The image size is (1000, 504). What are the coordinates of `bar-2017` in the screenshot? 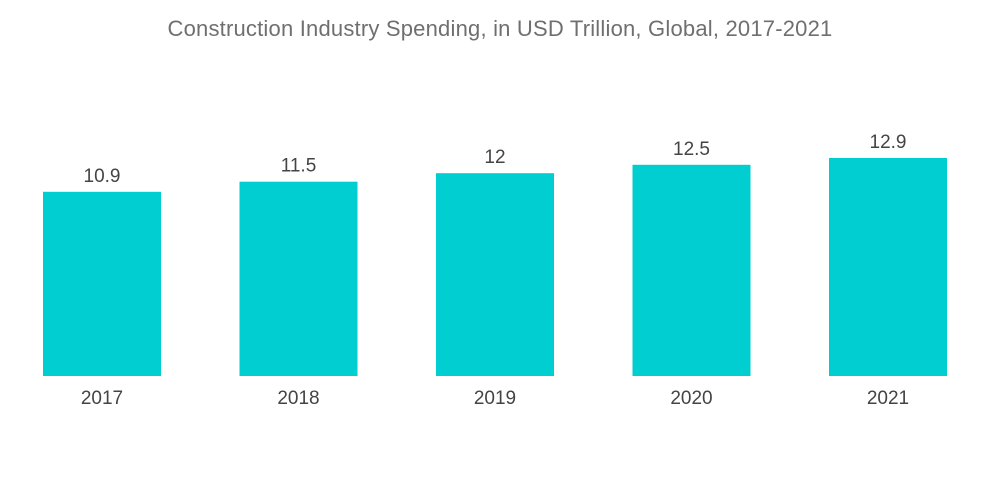 It's located at (102, 283).